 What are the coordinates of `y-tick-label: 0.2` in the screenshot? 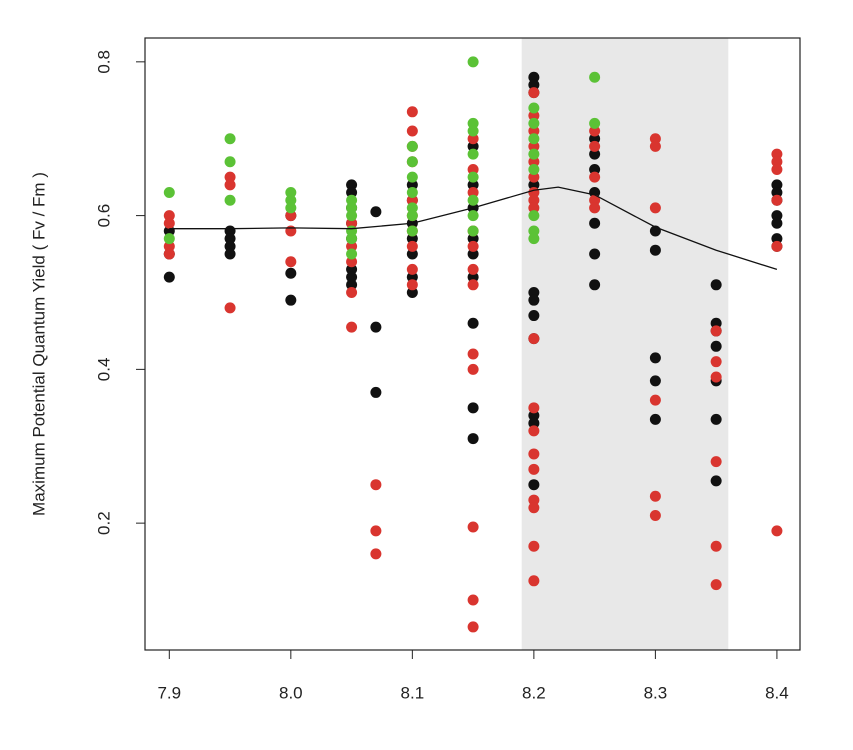 It's located at (103, 523).